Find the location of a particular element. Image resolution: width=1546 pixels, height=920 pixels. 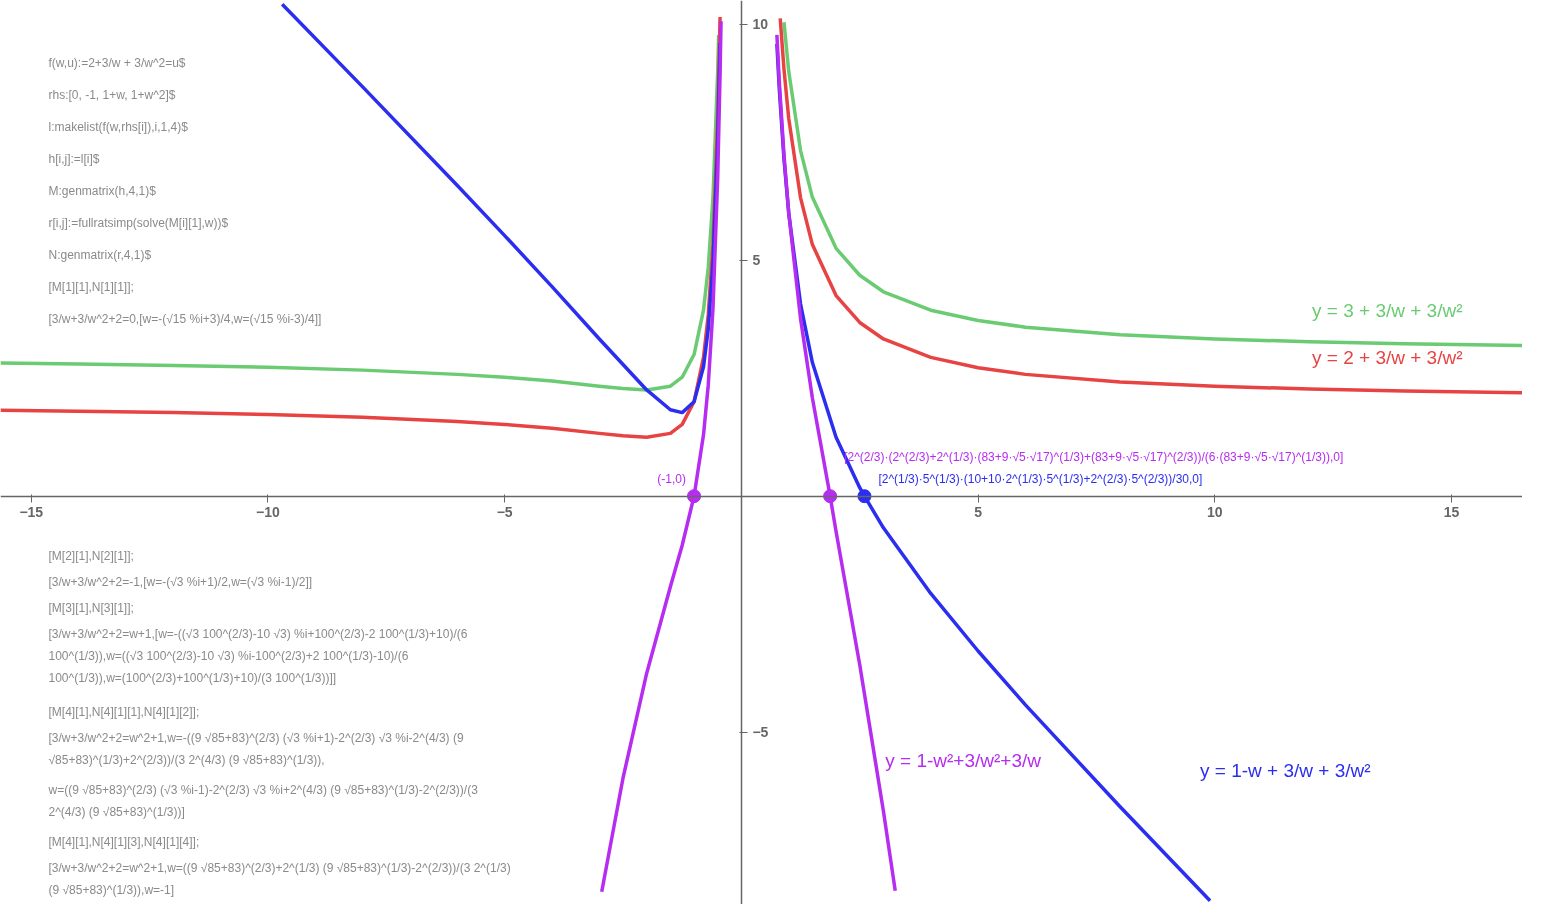

annotation: r[i,j]:=fullratsimp(solve(M[i][1],w))$ is located at coordinates (138, 222).